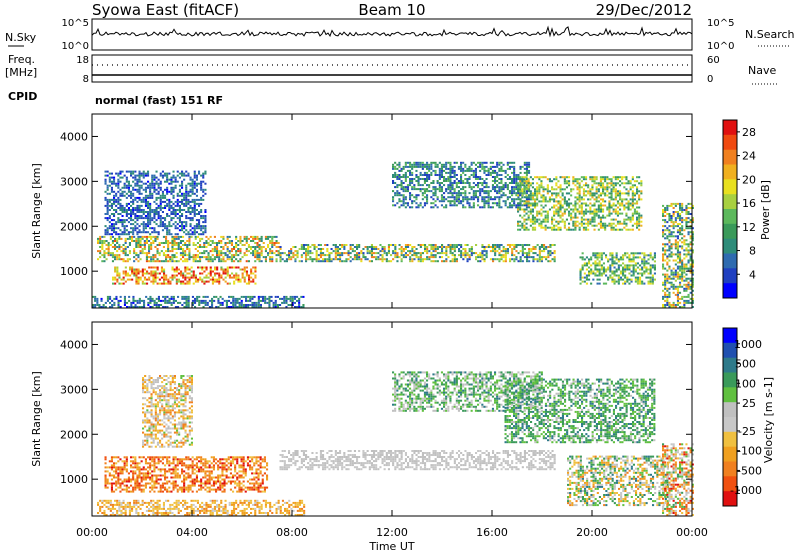  I want to click on noise-sky-label: N.Sky, so click(21, 37).